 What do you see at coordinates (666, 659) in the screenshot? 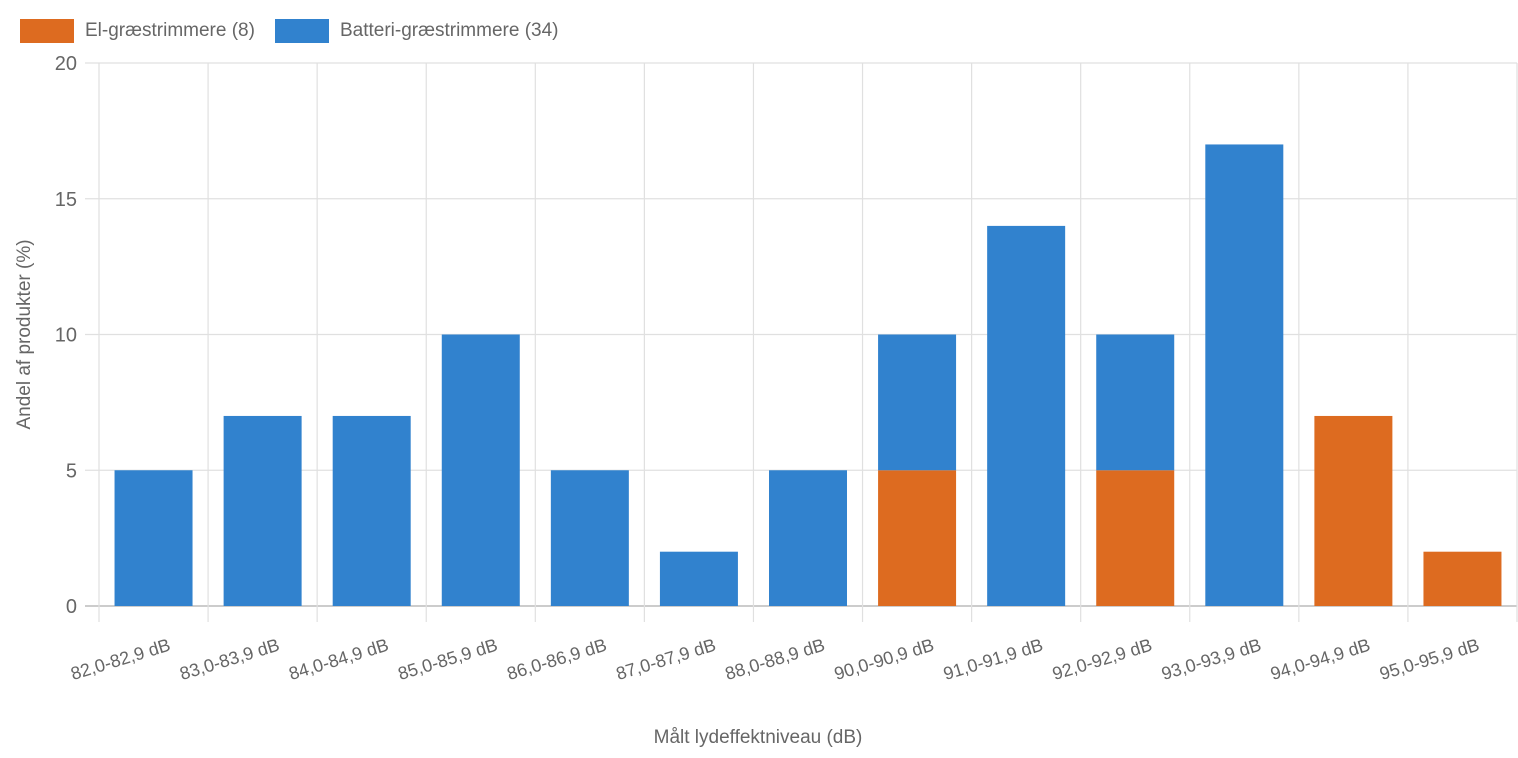
I see `x-tick-label: 87,0-87,9 dB` at bounding box center [666, 659].